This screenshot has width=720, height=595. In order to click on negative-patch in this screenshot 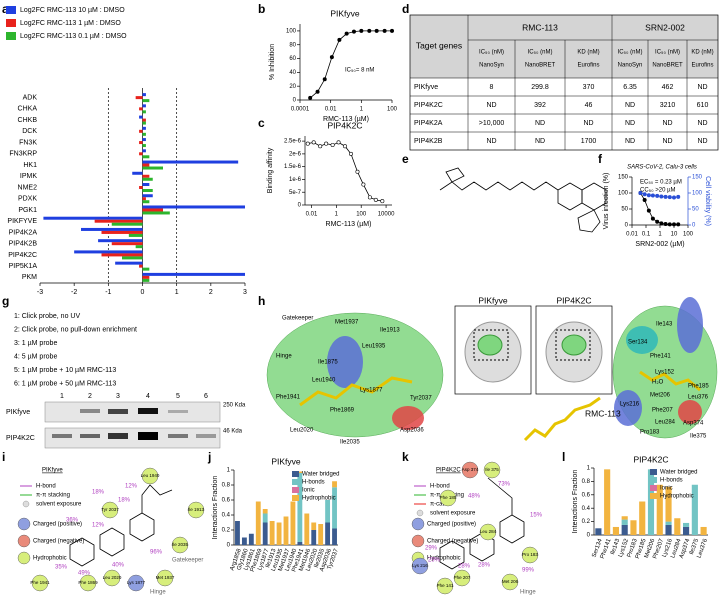, I will do `click(408, 418)`.